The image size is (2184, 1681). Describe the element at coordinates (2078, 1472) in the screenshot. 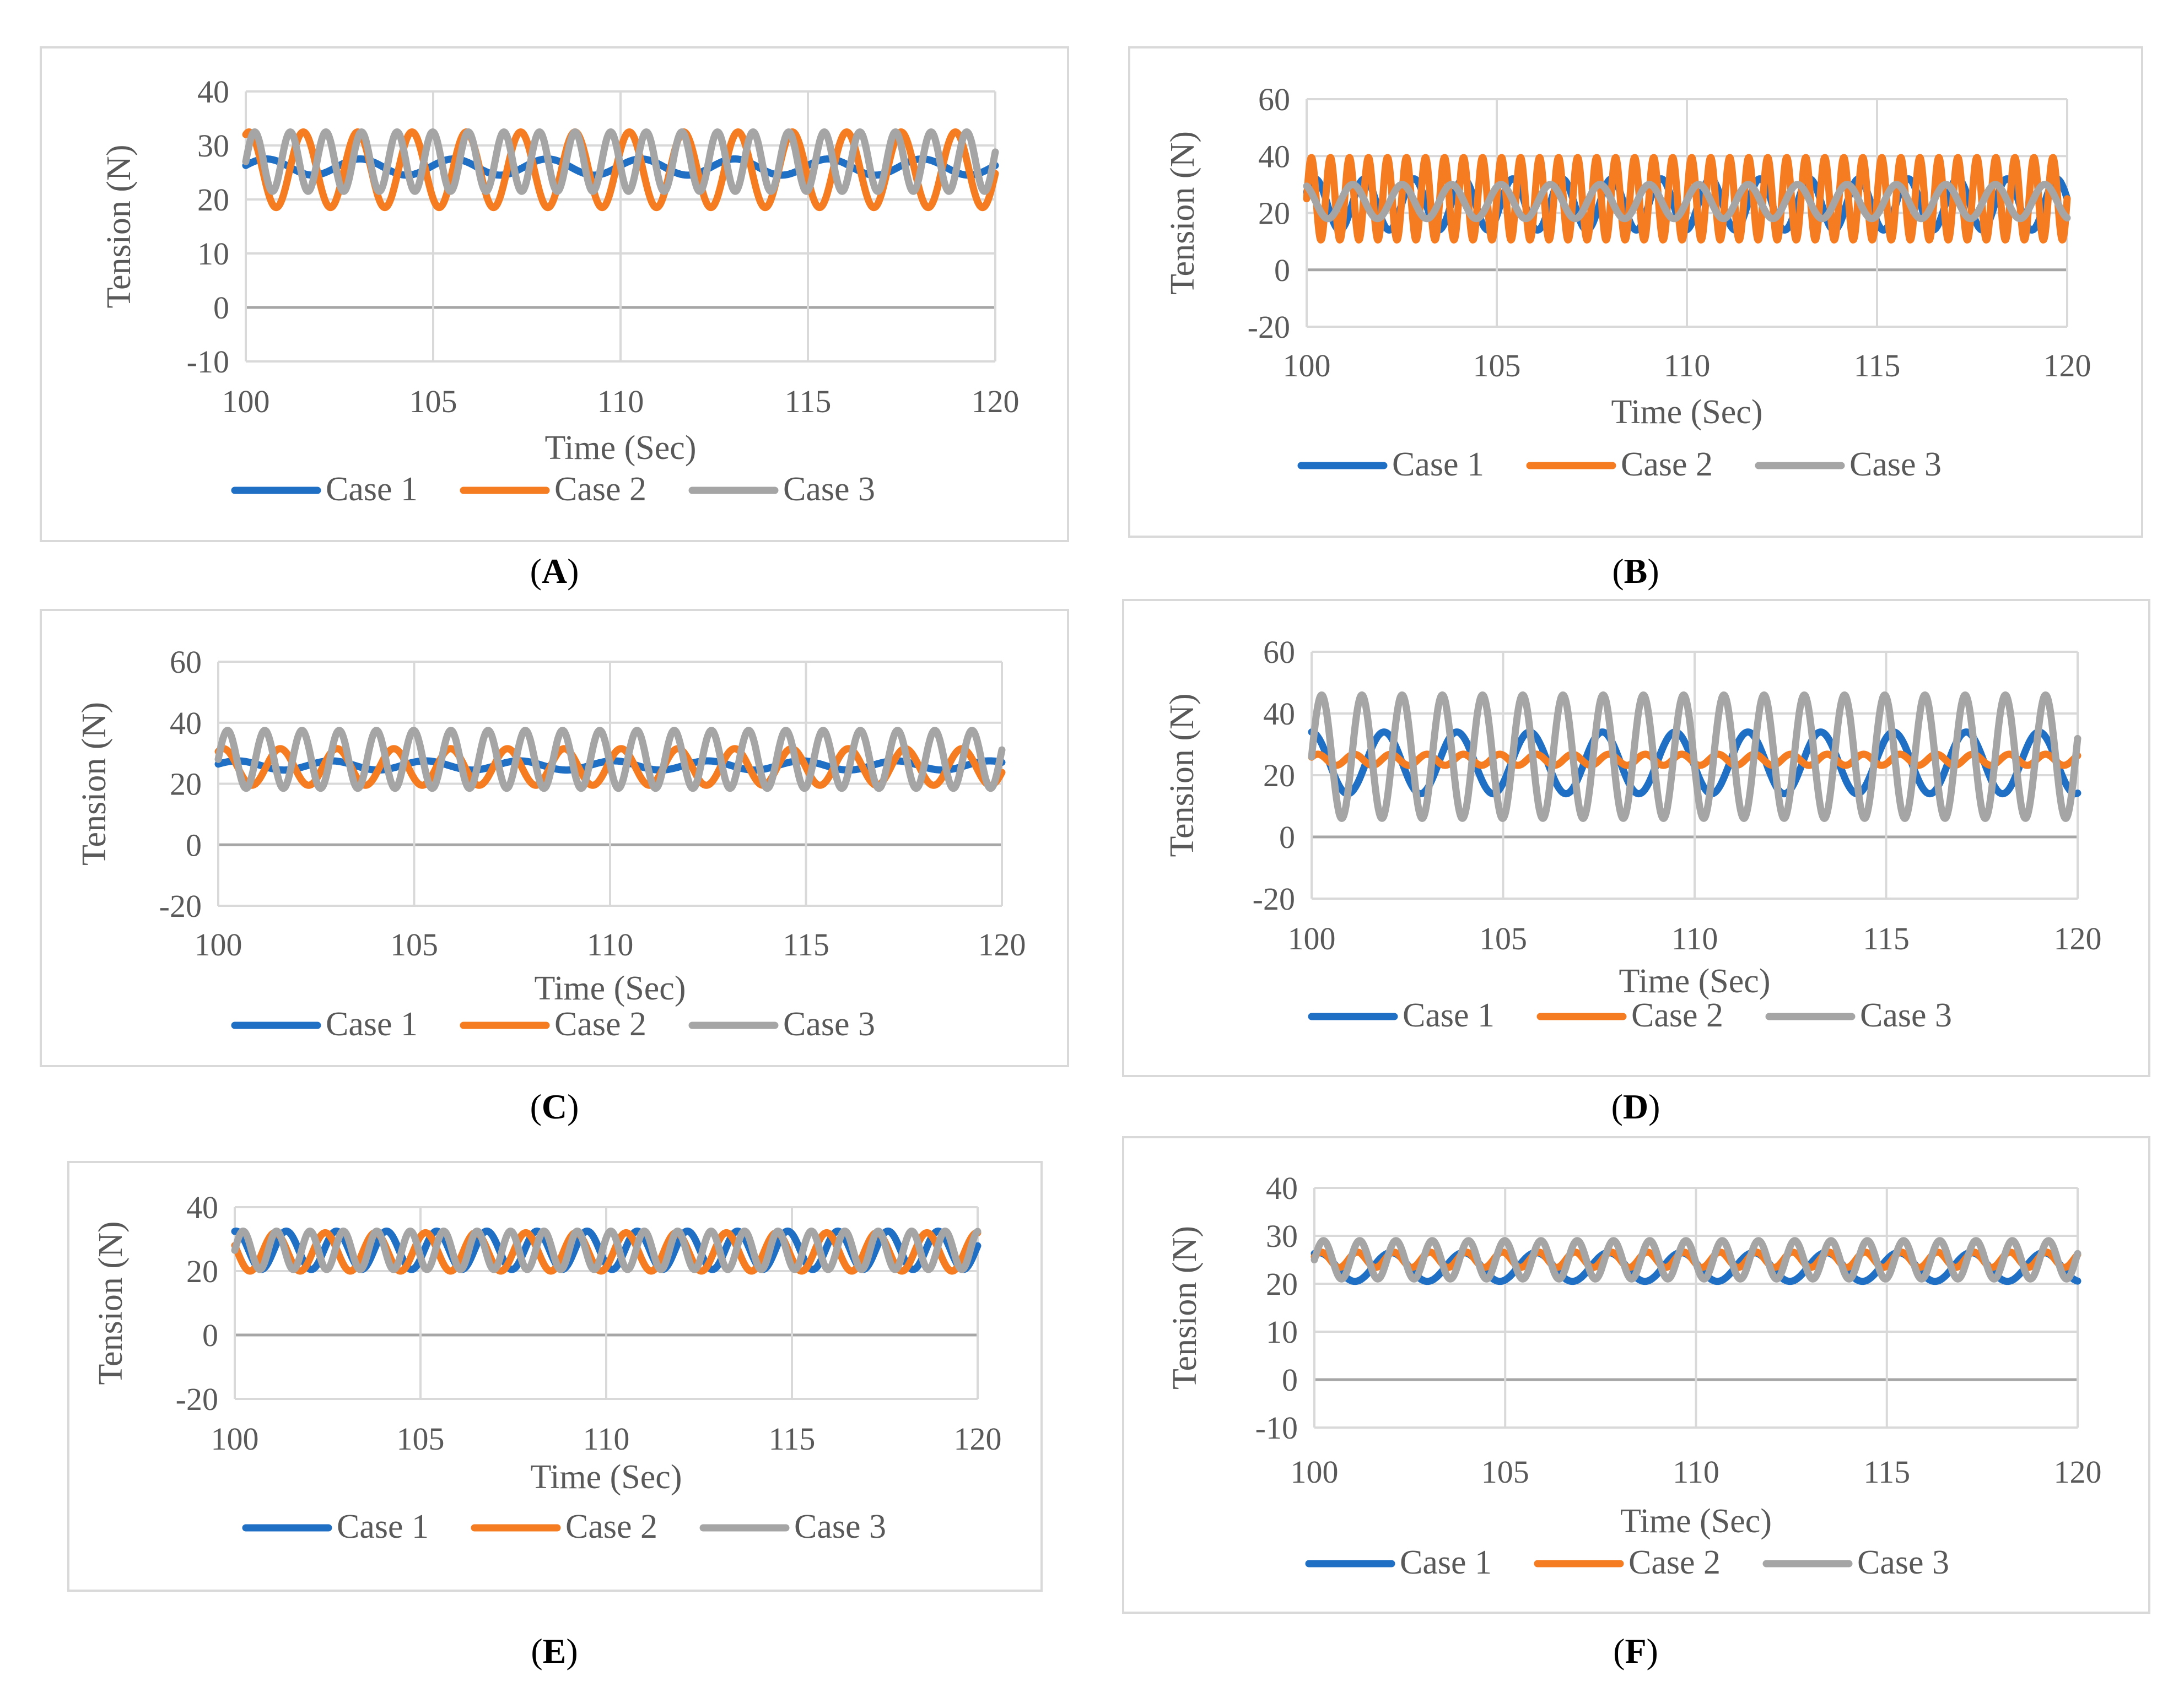

I see `chart-f-xtick: 120` at that location.